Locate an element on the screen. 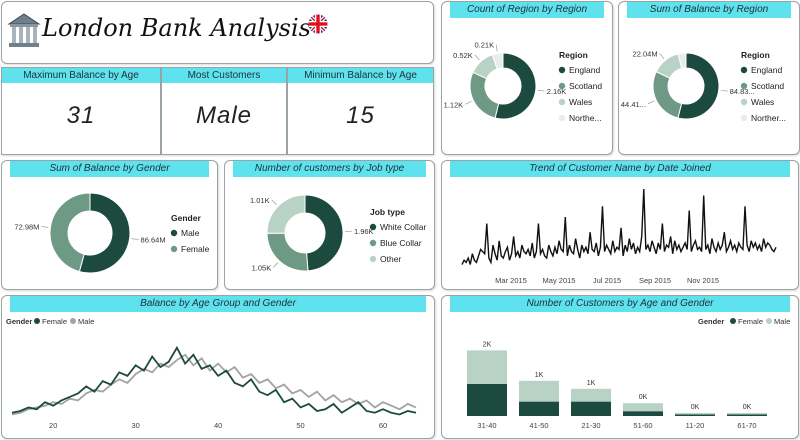 This screenshot has height=440, width=800. legend-item: Scotland is located at coordinates (767, 86).